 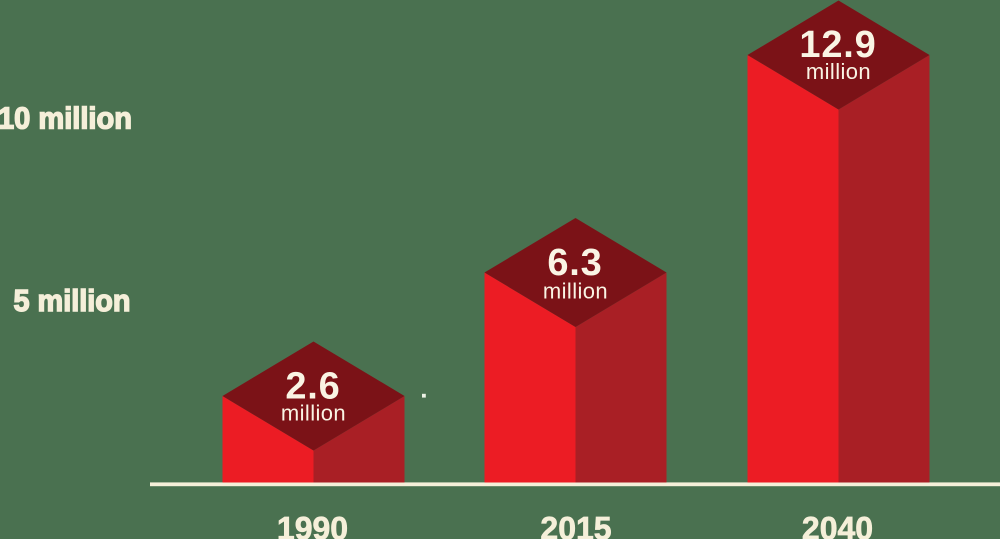 What do you see at coordinates (66, 118) in the screenshot?
I see `svg-text: 10 million` at bounding box center [66, 118].